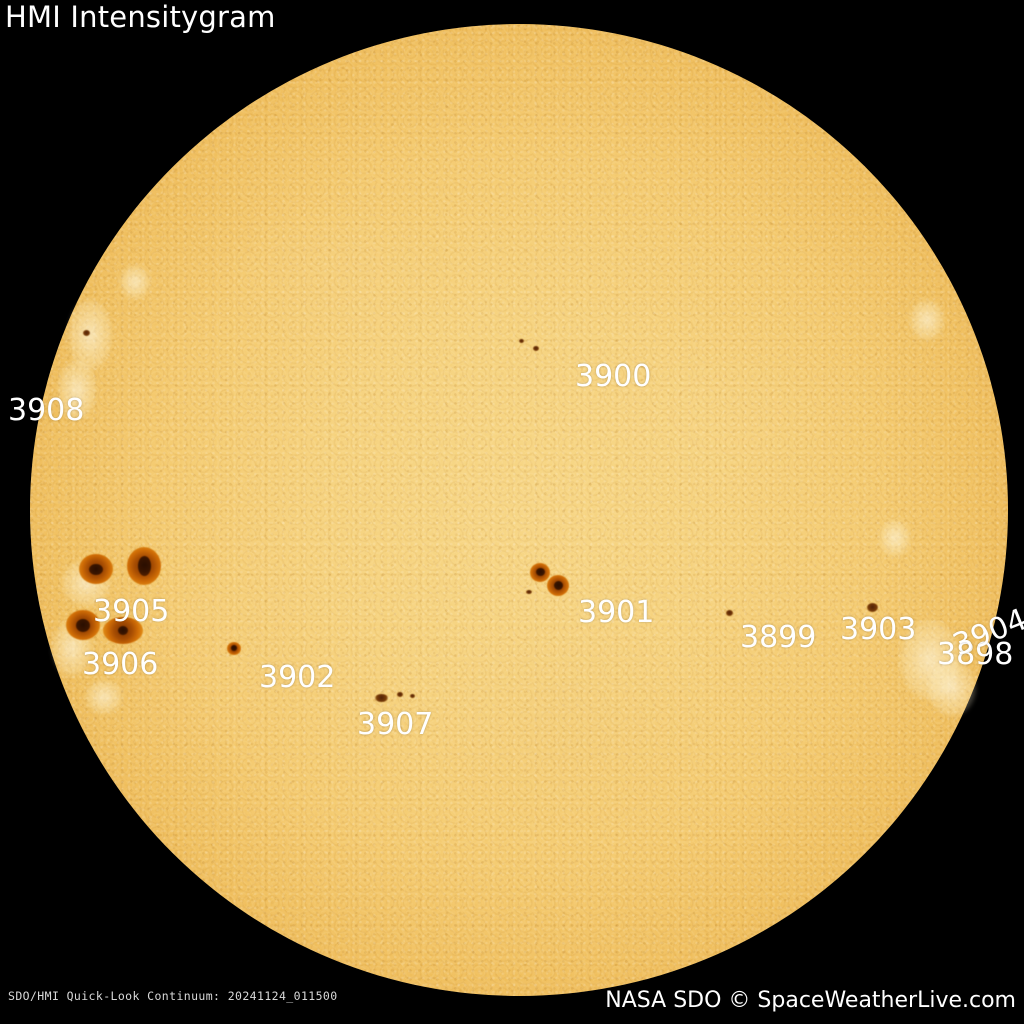 This screenshot has width=1024, height=1024. What do you see at coordinates (120, 664) in the screenshot?
I see `active-region-label-3906: 3906` at bounding box center [120, 664].